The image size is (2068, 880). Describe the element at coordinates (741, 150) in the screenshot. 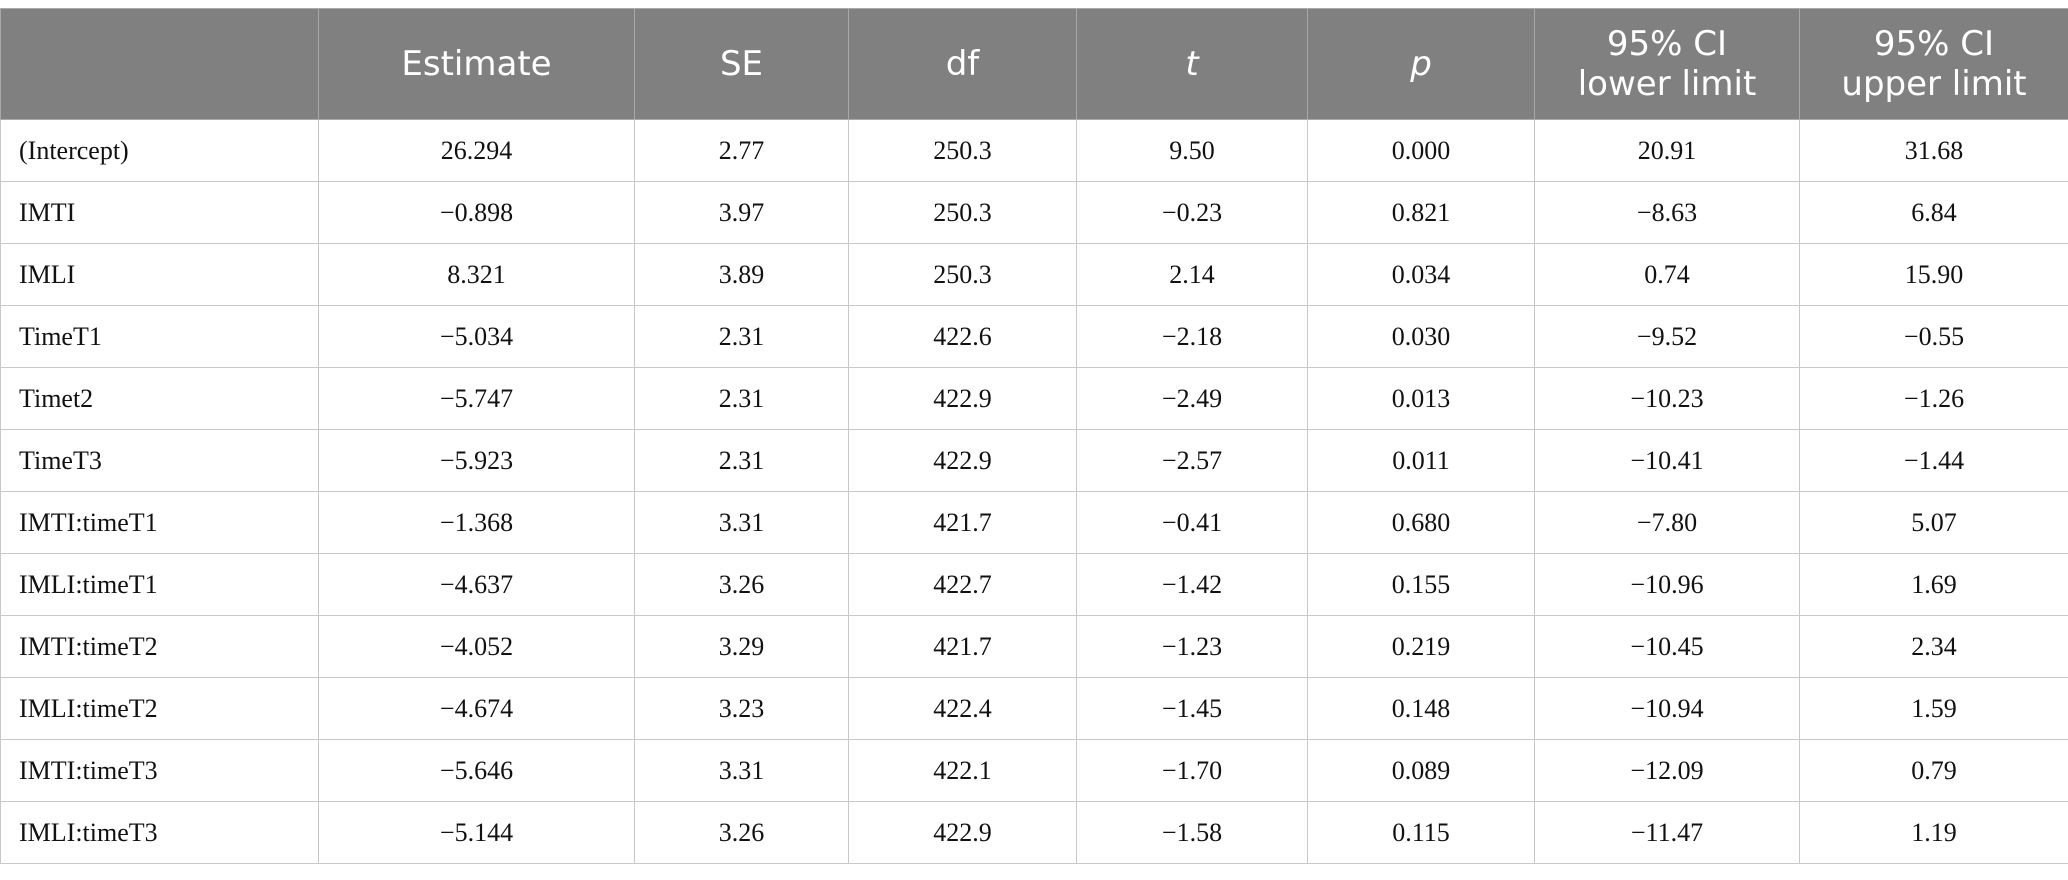

I see `cell-se: 2.77` at that location.